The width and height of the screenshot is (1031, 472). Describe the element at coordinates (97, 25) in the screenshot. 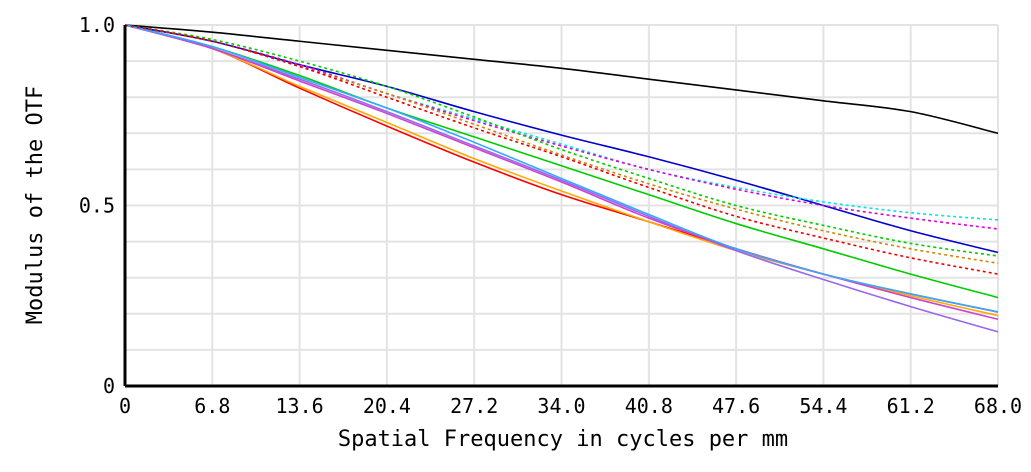

I see `y-tick-label: 1.0` at that location.